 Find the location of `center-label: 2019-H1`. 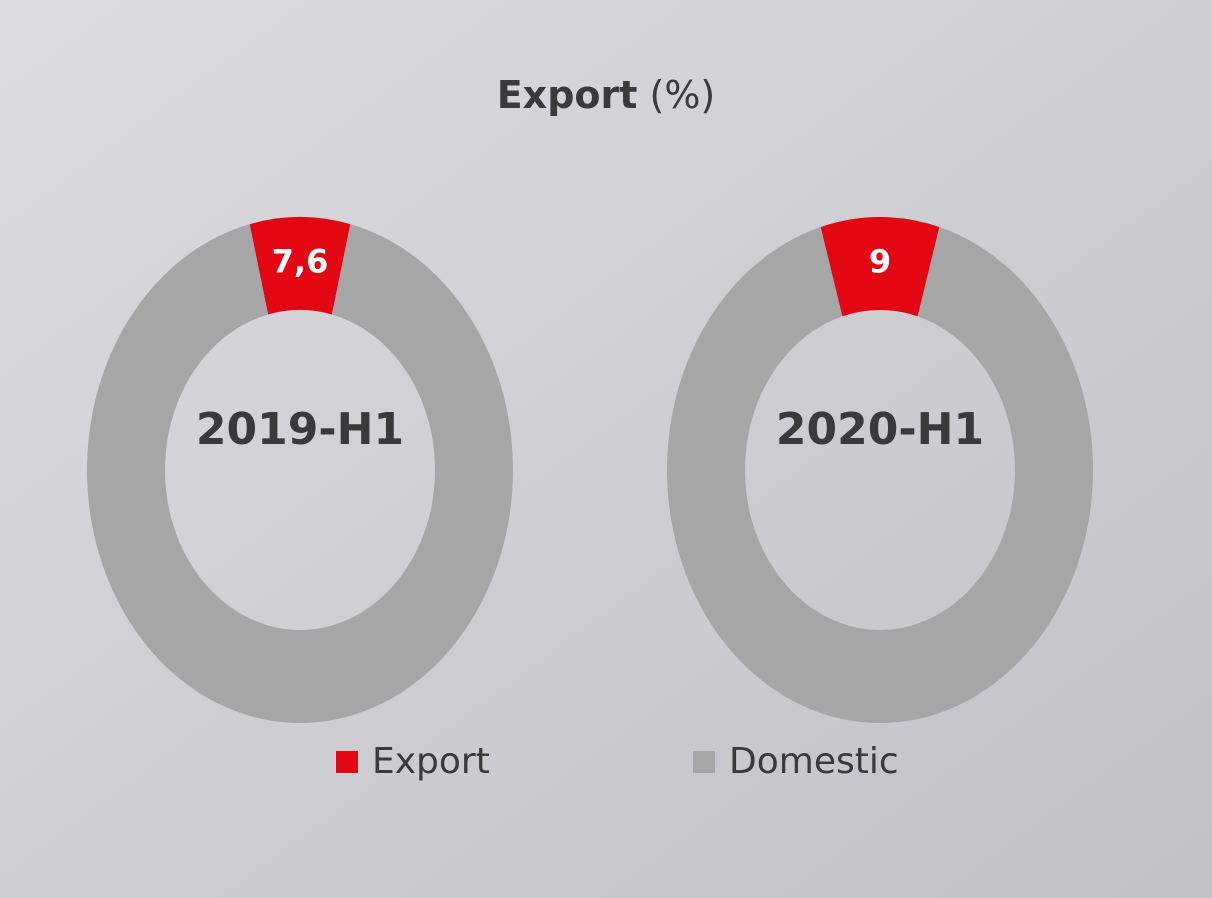

center-label: 2019-H1 is located at coordinates (300, 429).